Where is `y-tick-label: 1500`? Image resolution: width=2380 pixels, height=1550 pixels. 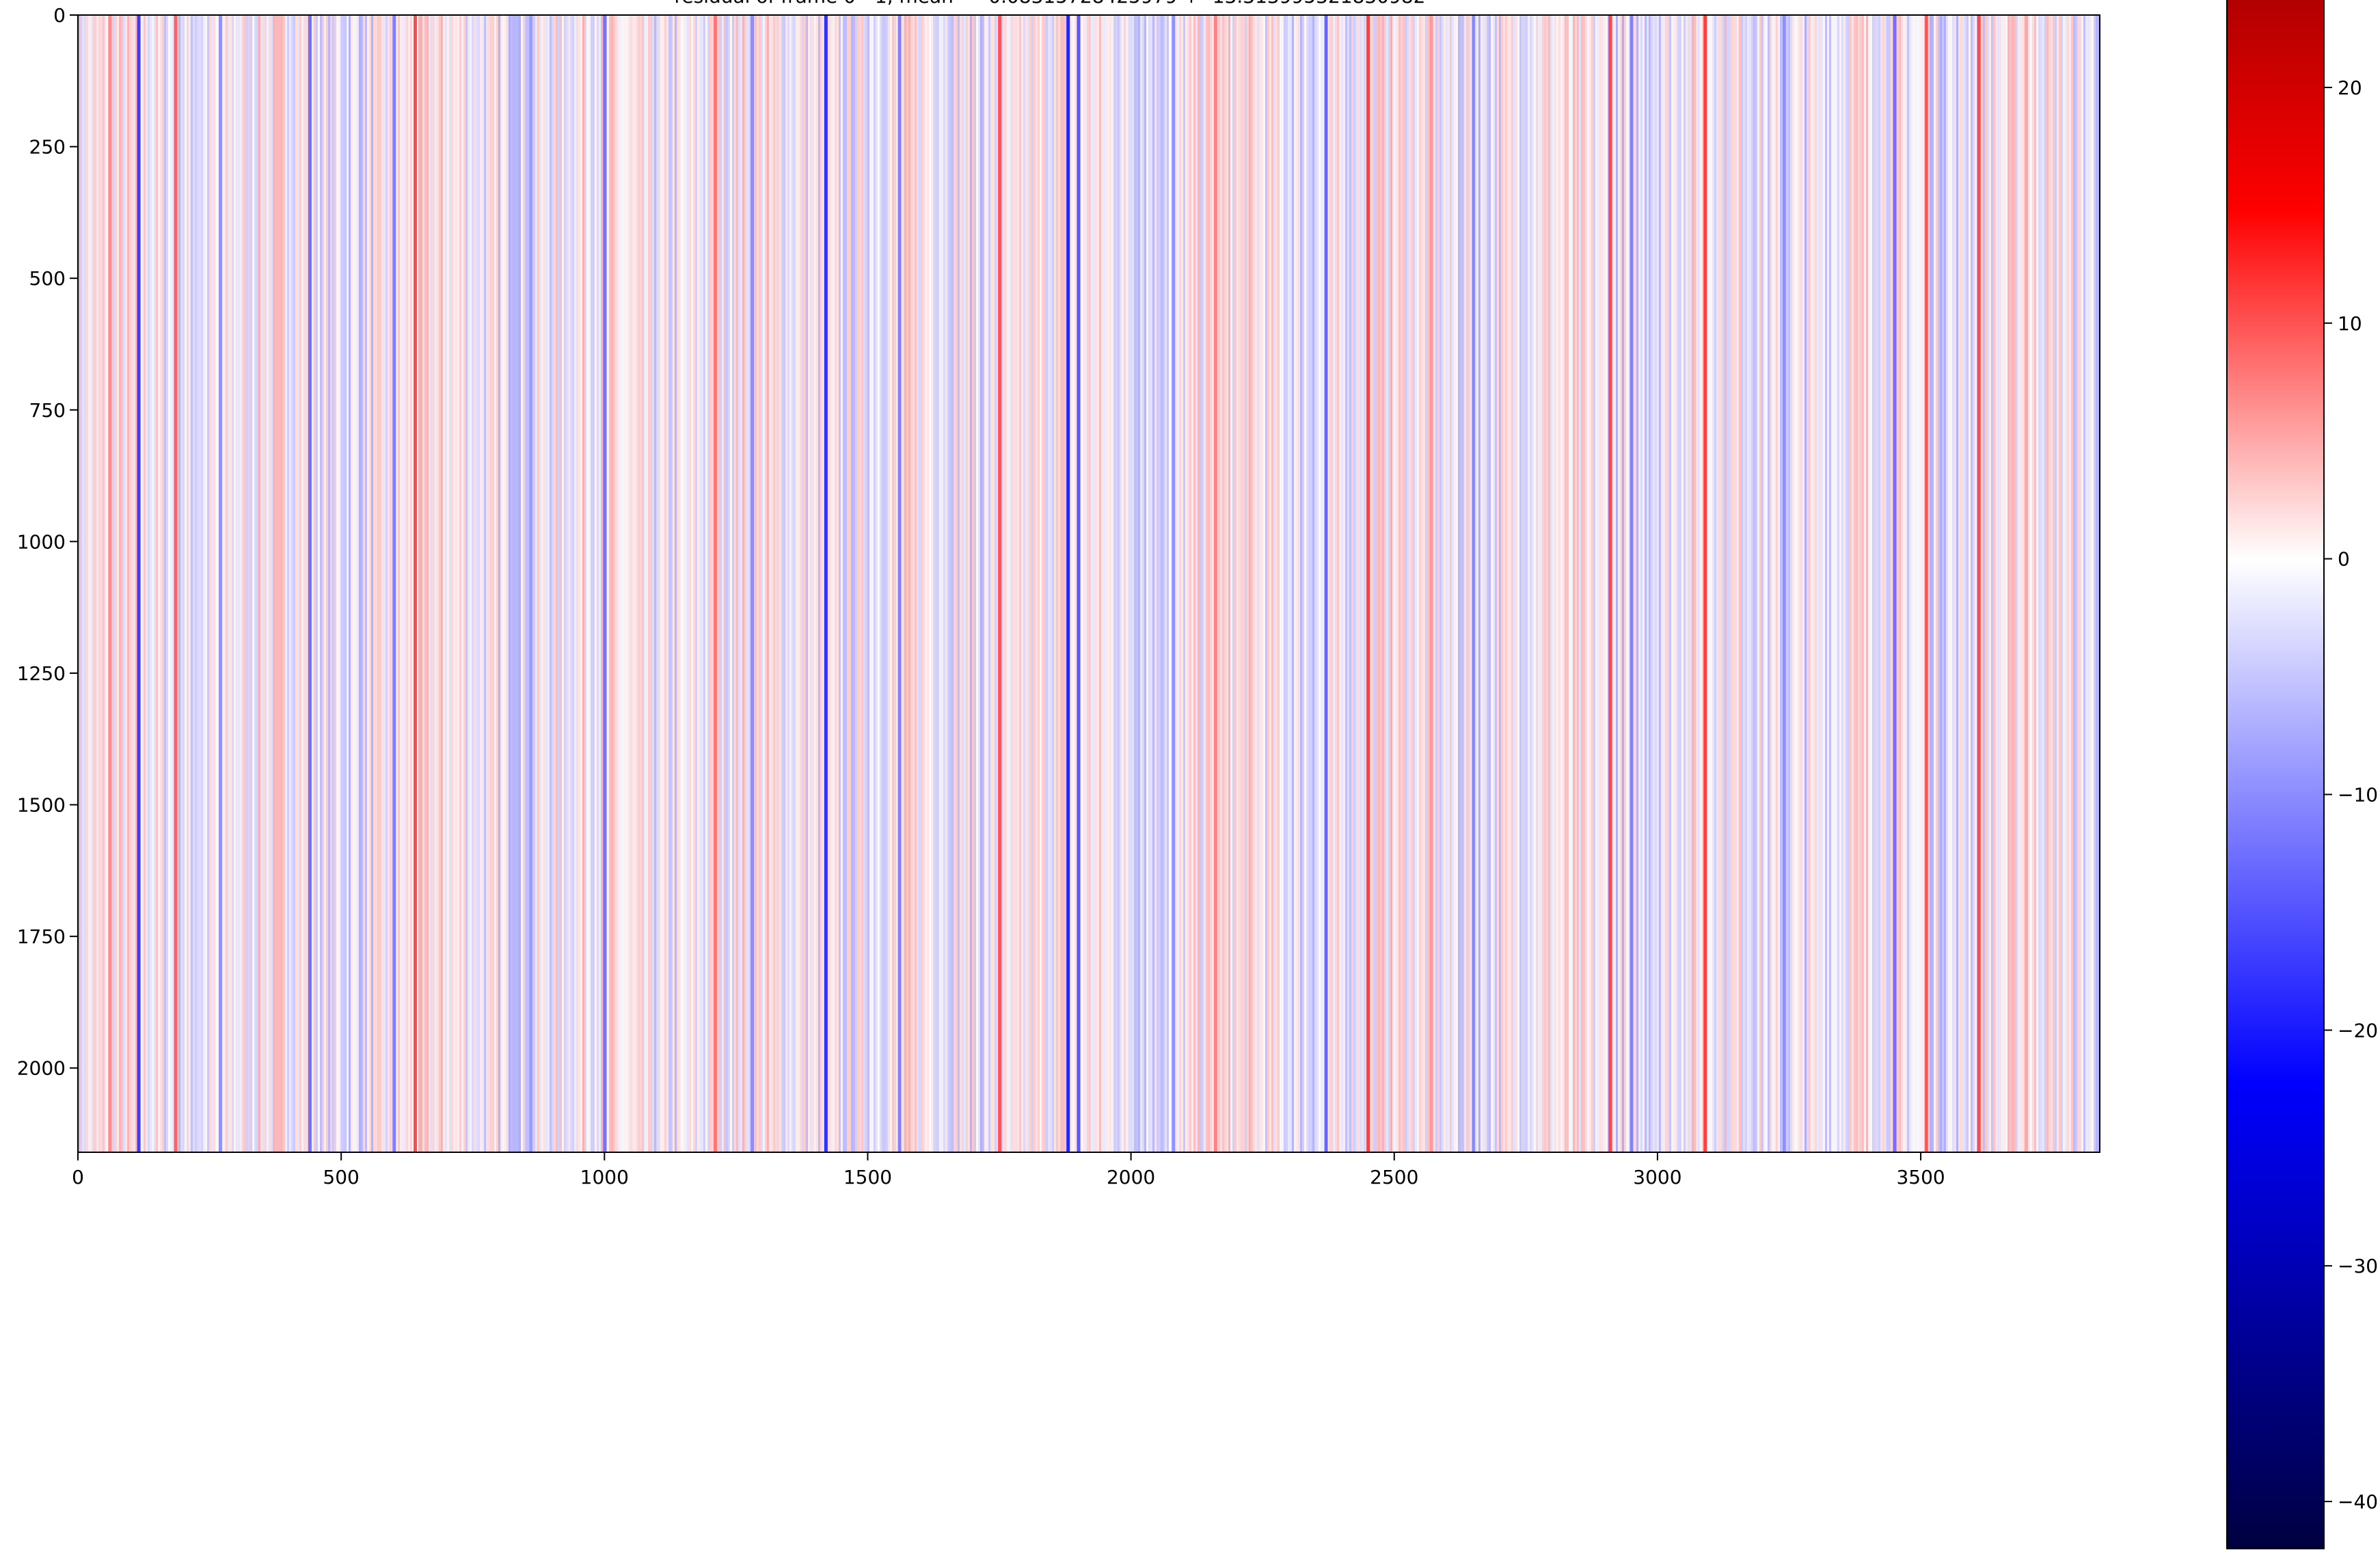
y-tick-label: 1500 is located at coordinates (41, 805).